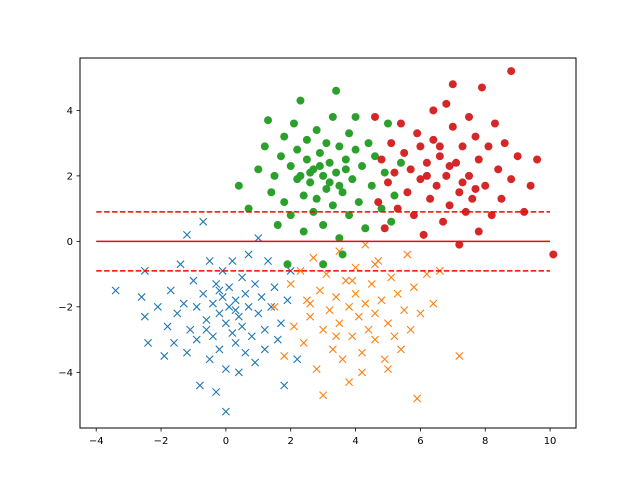  I want to click on y-axis: −4 −2 0 2 4, so click(69, 242).